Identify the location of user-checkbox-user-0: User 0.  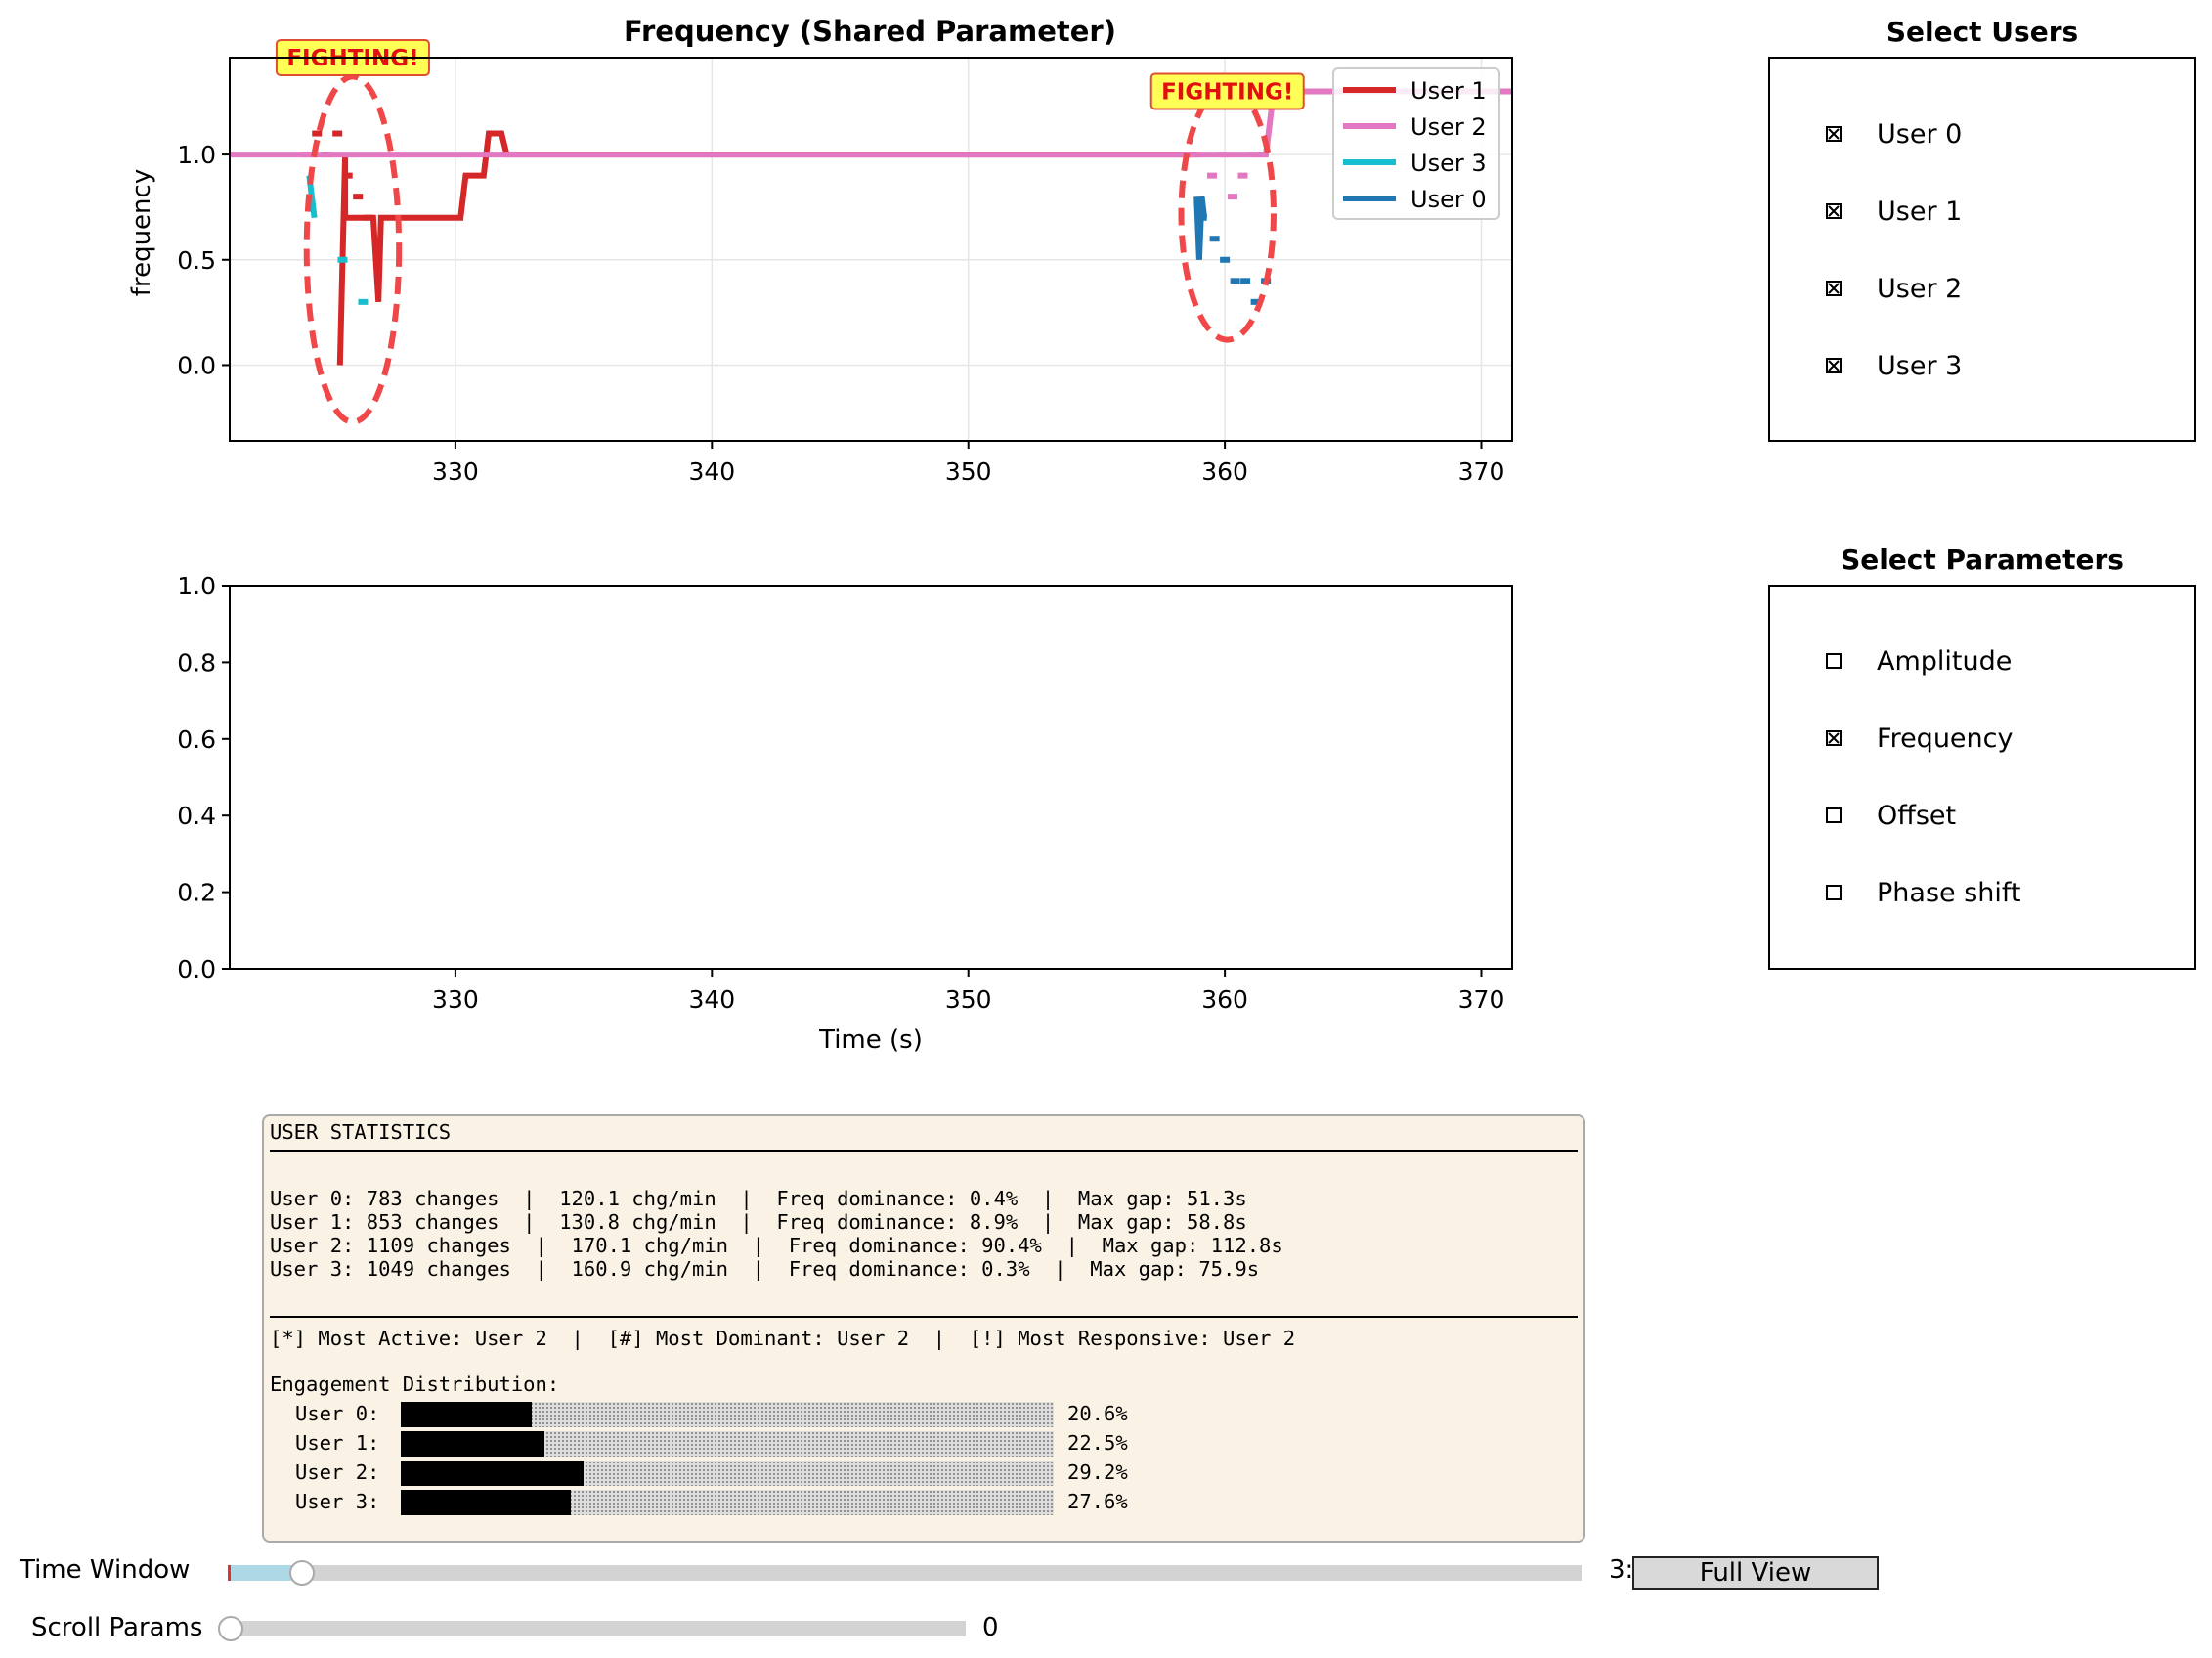
(1894, 134).